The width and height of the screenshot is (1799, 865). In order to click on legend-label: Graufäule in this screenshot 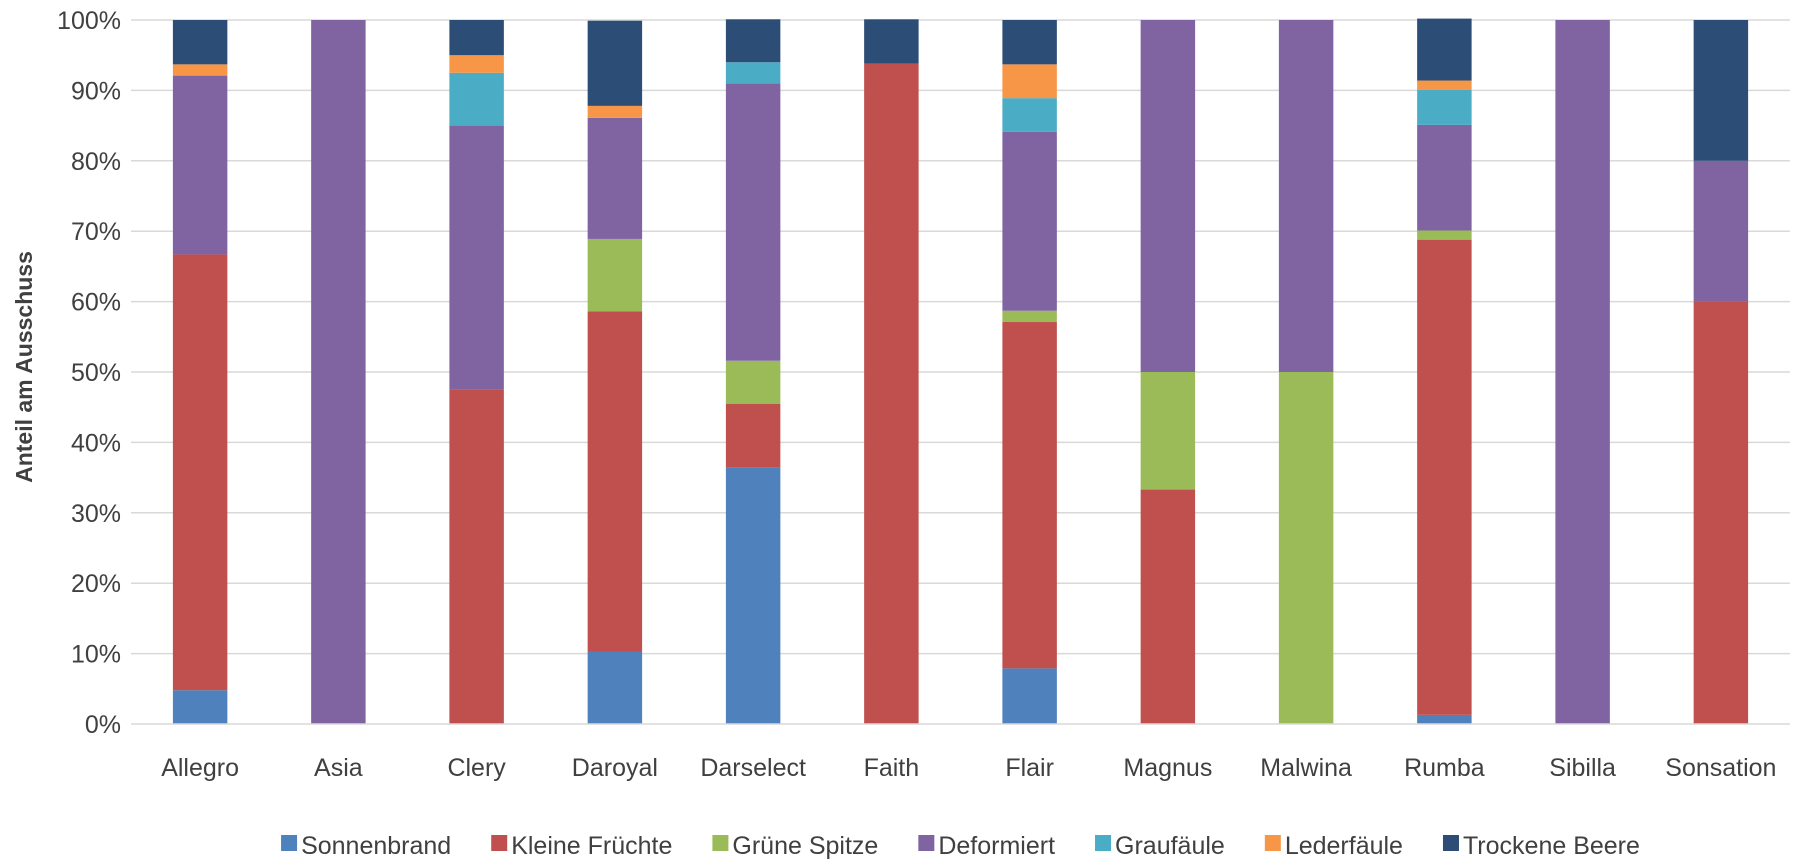, I will do `click(1170, 846)`.